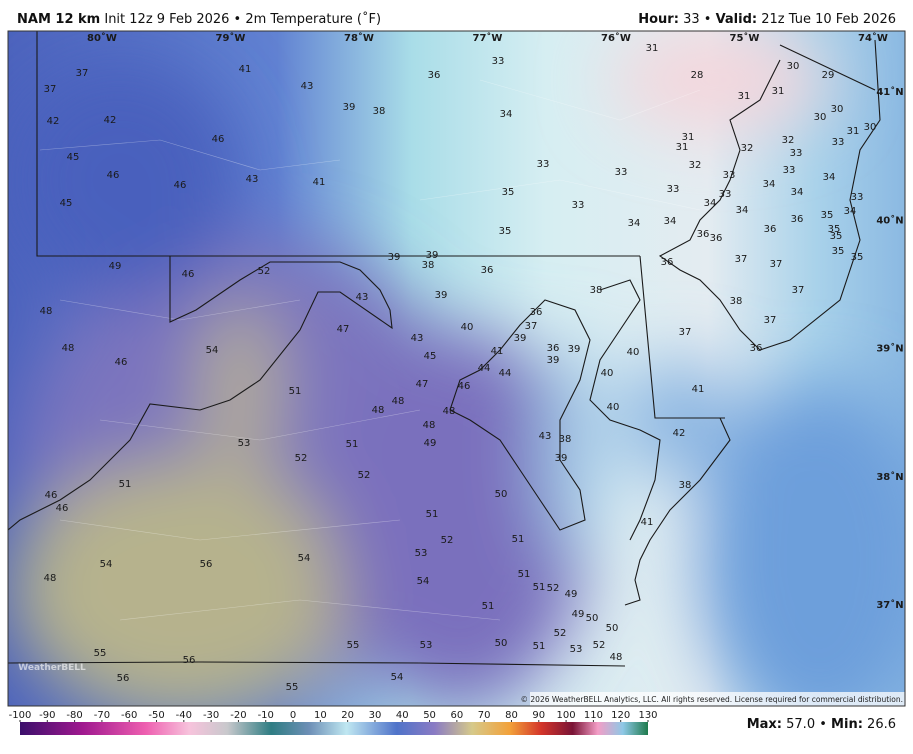 The image size is (913, 754). What do you see at coordinates (102, 38) in the screenshot?
I see `longitude-label: 80˚W` at bounding box center [102, 38].